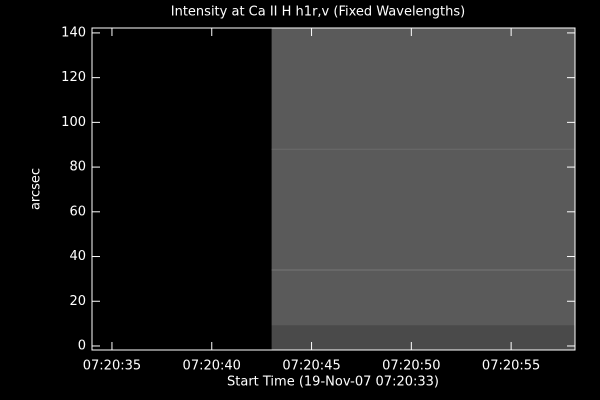 This screenshot has height=400, width=600. What do you see at coordinates (411, 366) in the screenshot?
I see `x-tick-label: 07:20:50` at bounding box center [411, 366].